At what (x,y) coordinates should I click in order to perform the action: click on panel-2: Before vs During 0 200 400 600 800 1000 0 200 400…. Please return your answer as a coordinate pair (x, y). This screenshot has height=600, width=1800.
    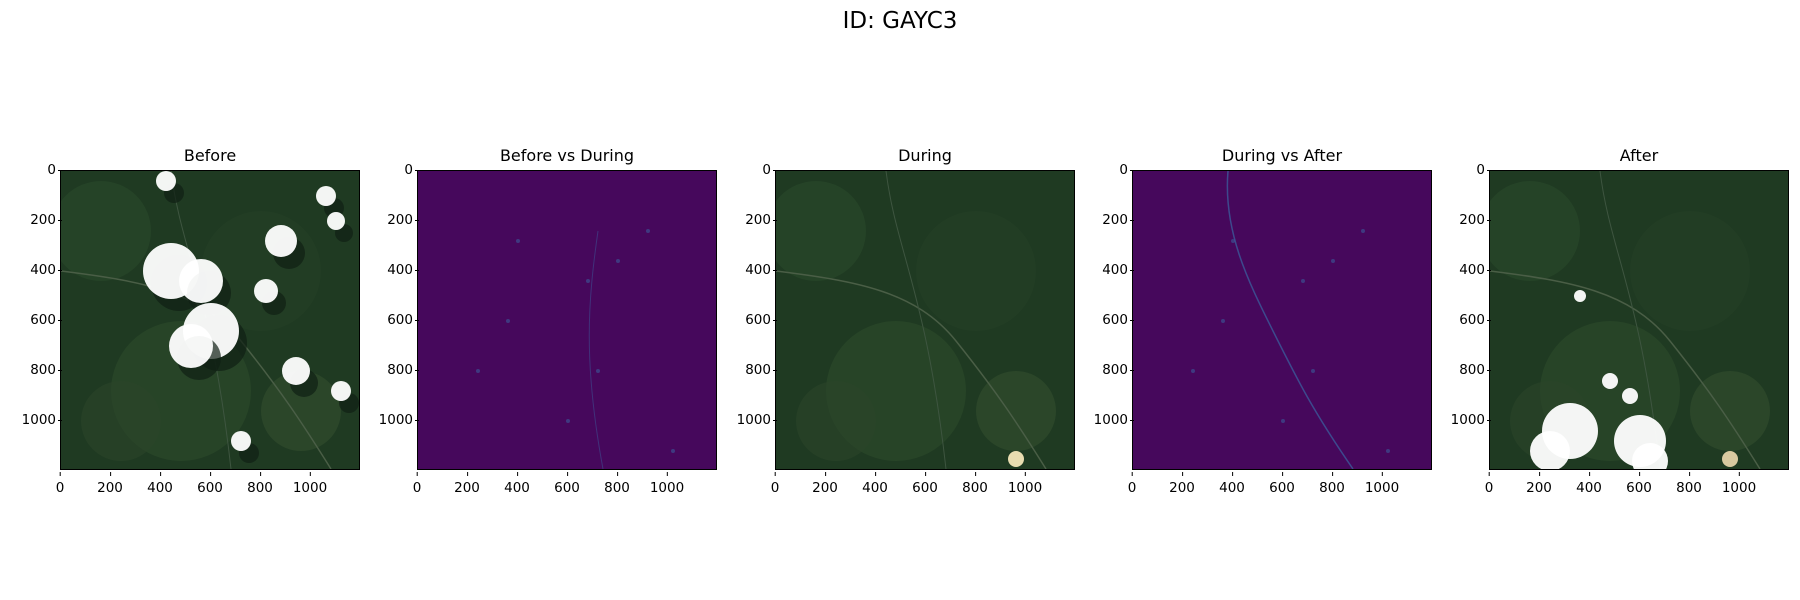
    Looking at the image, I should click on (548, 321).